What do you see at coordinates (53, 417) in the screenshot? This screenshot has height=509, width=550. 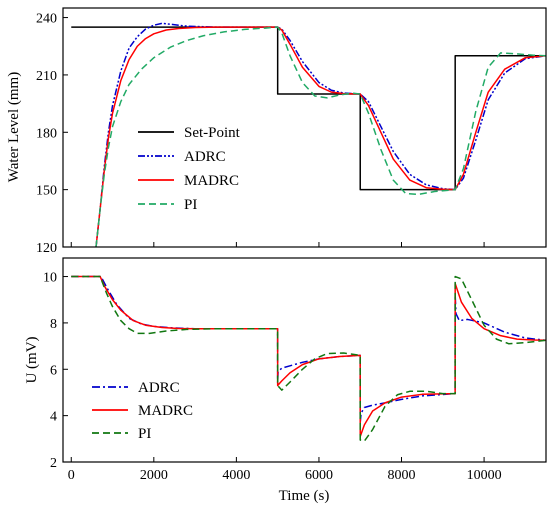 I see `control-signal-y-tick-label: 4` at bounding box center [53, 417].